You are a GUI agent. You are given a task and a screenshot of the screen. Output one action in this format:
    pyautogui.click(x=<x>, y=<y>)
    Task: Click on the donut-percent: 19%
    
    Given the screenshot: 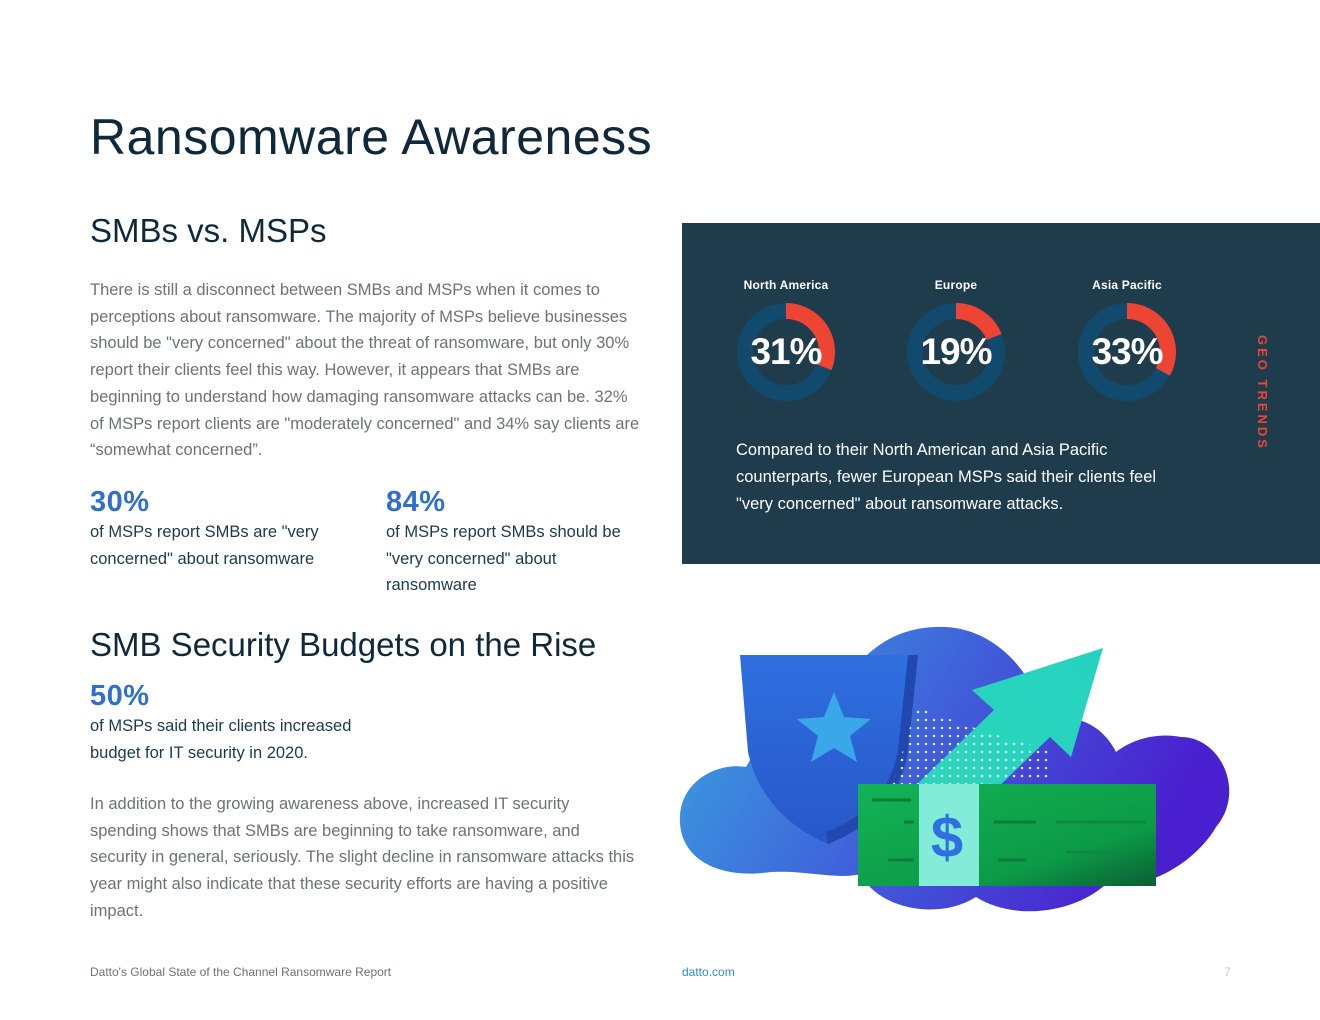 What is the action you would take?
    pyautogui.click(x=956, y=351)
    